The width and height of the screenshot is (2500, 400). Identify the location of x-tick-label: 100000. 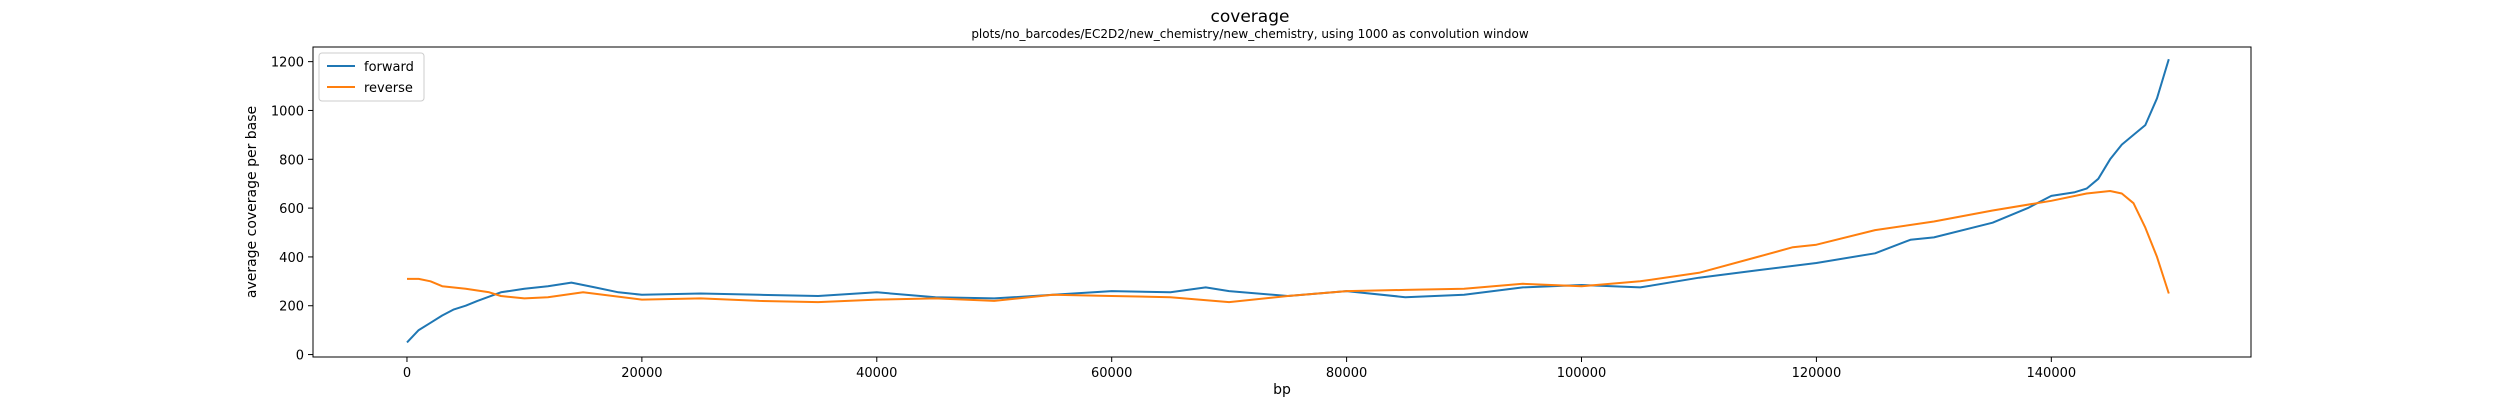
(1582, 373).